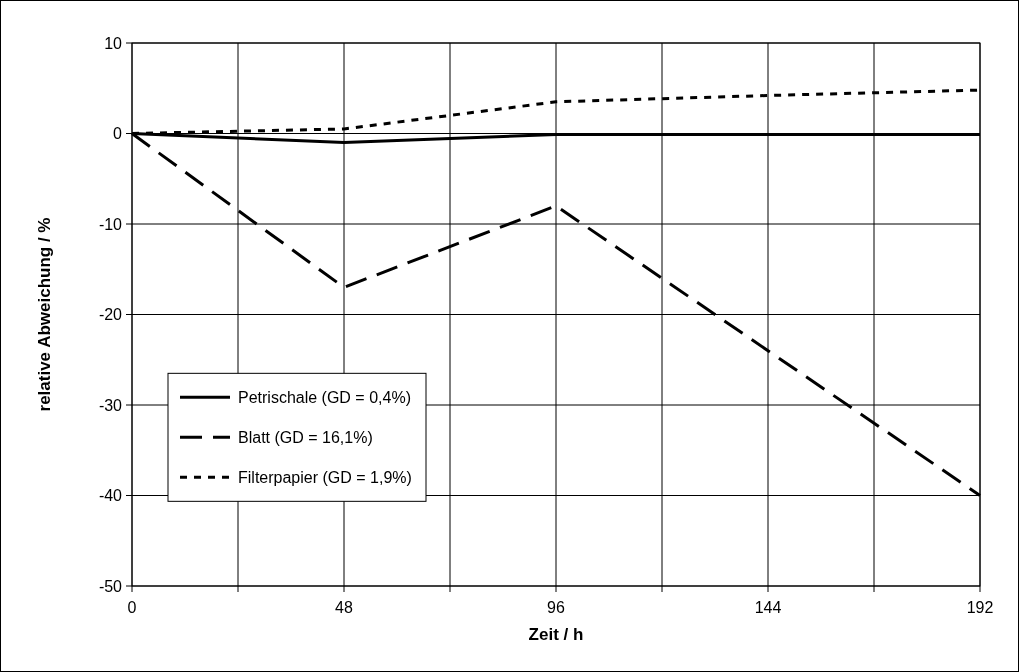  Describe the element at coordinates (324, 397) in the screenshot. I see `legend-label: Petrischale (GD = 0,4%)` at that location.